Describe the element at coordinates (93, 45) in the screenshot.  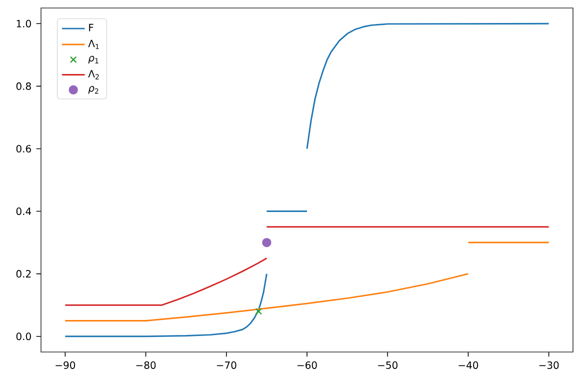
I see `legend-label: Λ$_{1}$` at that location.